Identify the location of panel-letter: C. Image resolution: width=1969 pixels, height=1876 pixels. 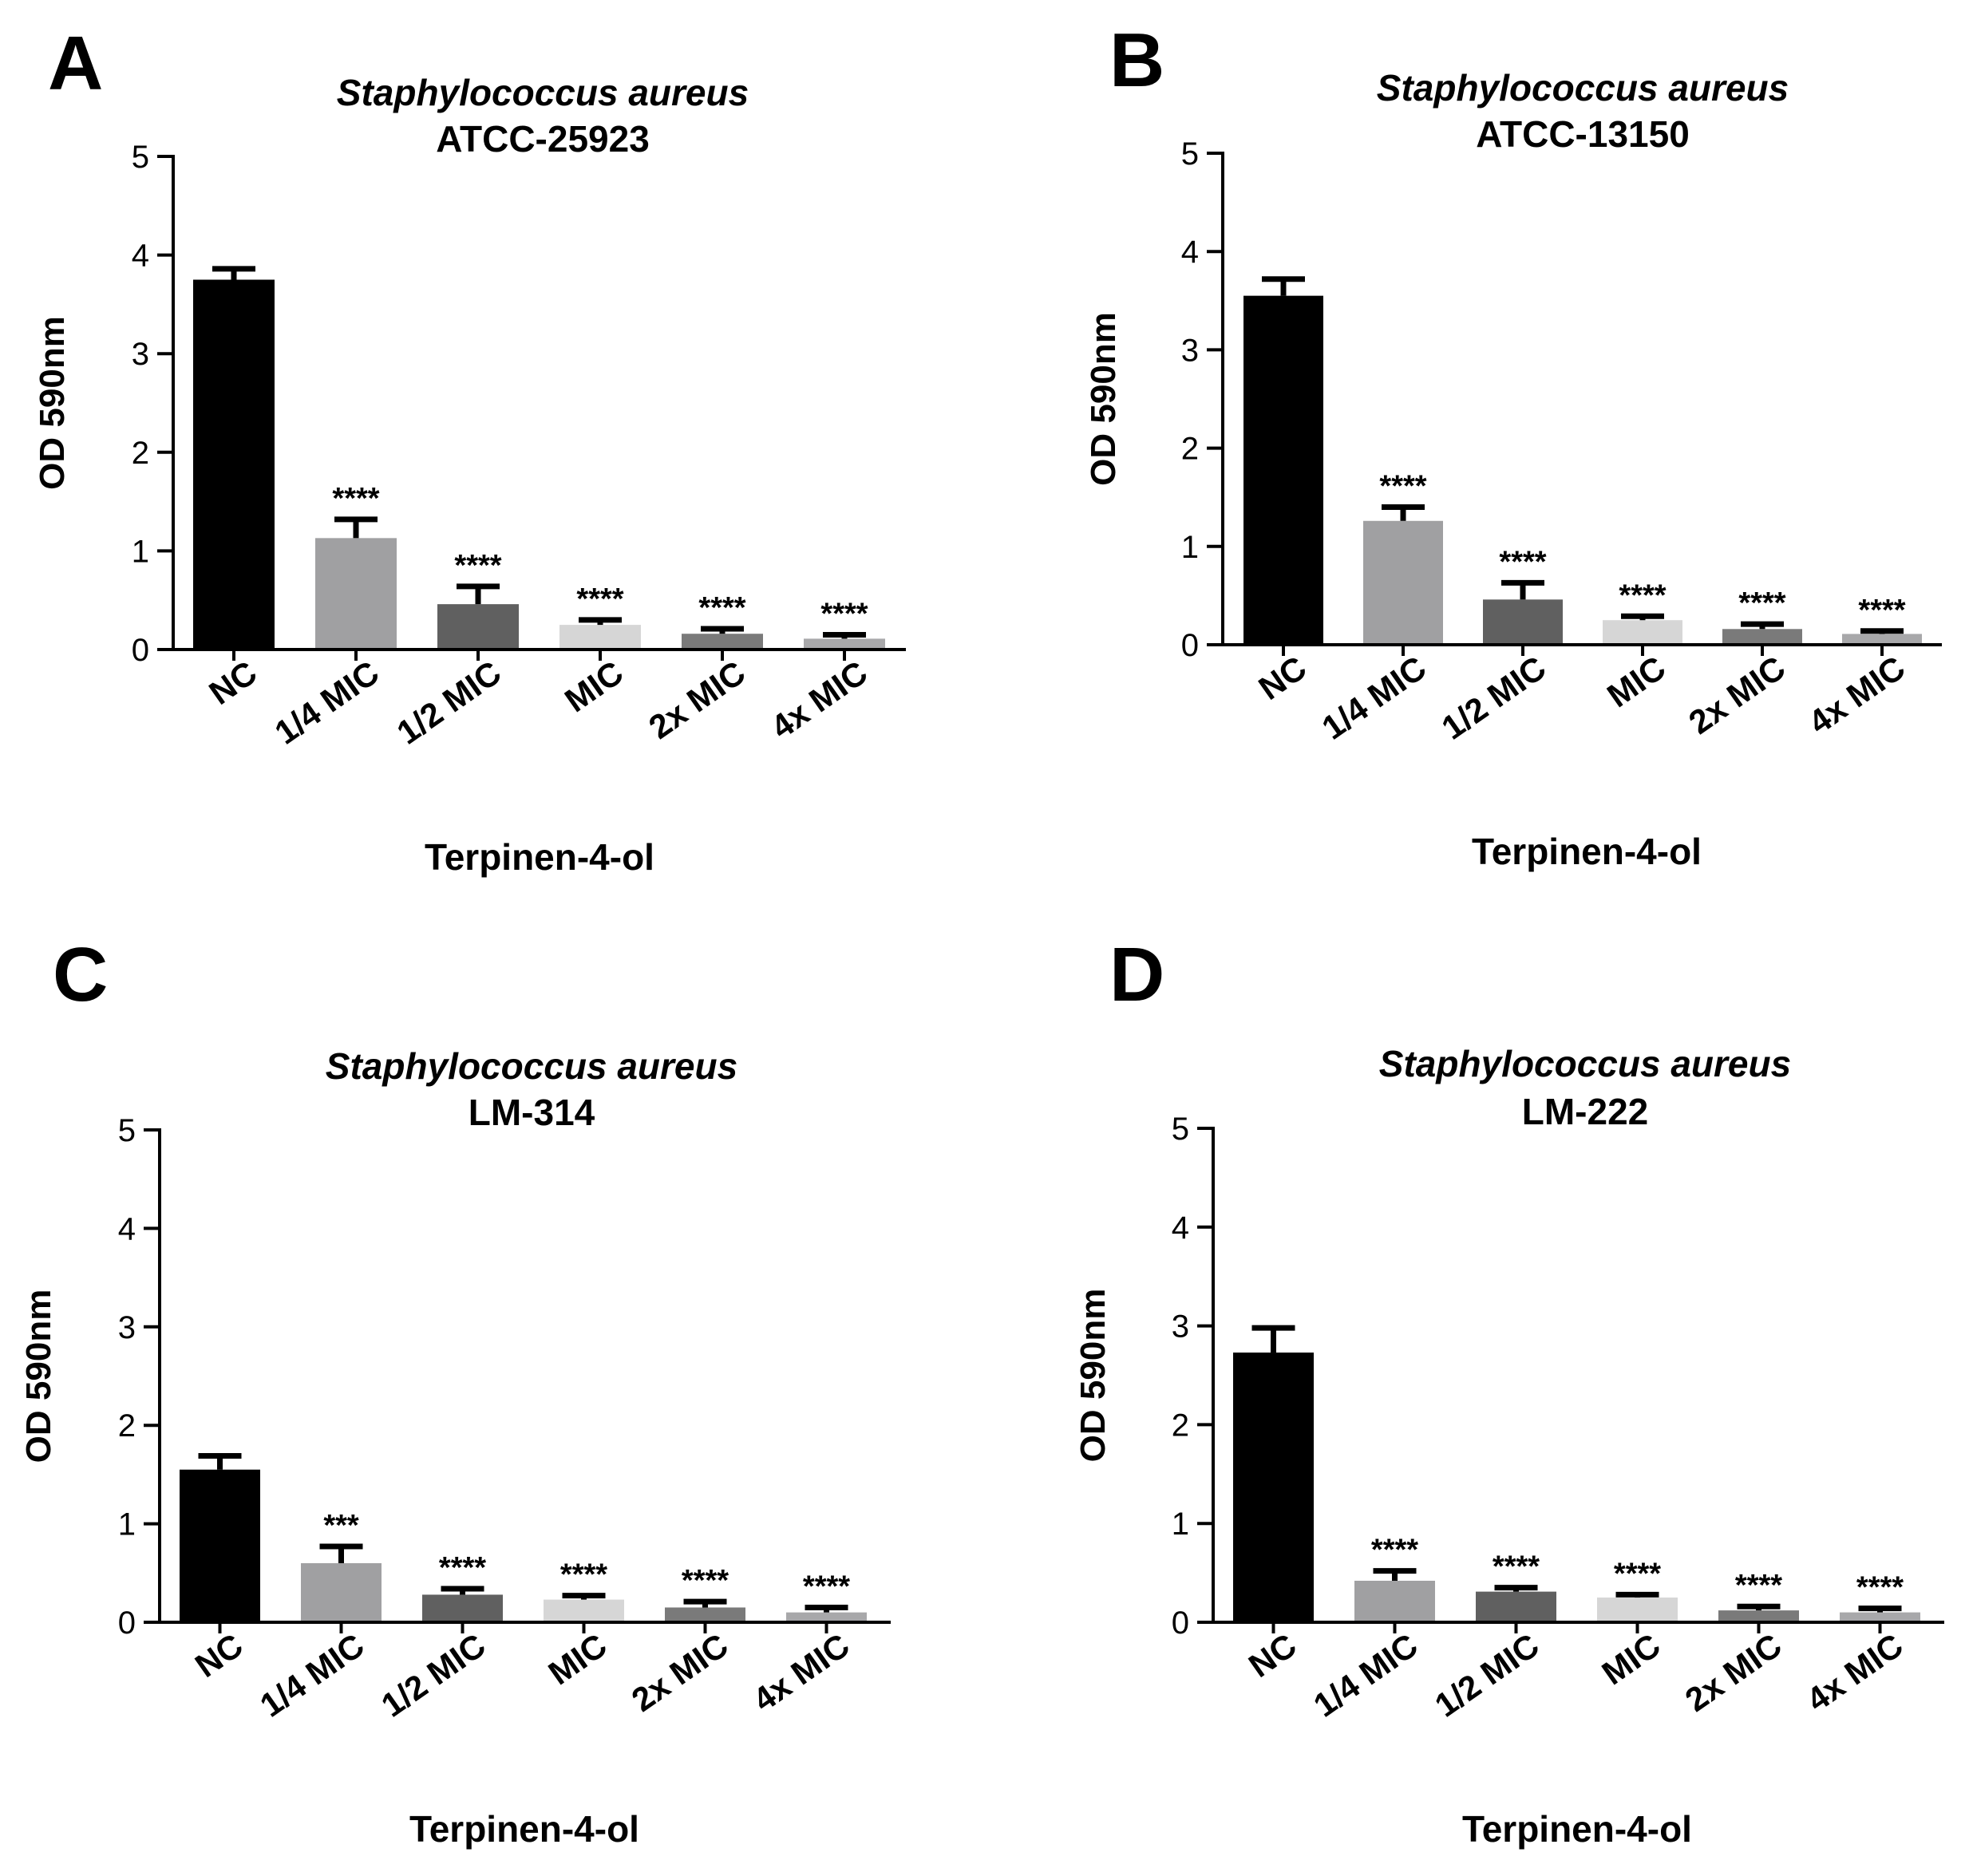
(80, 975).